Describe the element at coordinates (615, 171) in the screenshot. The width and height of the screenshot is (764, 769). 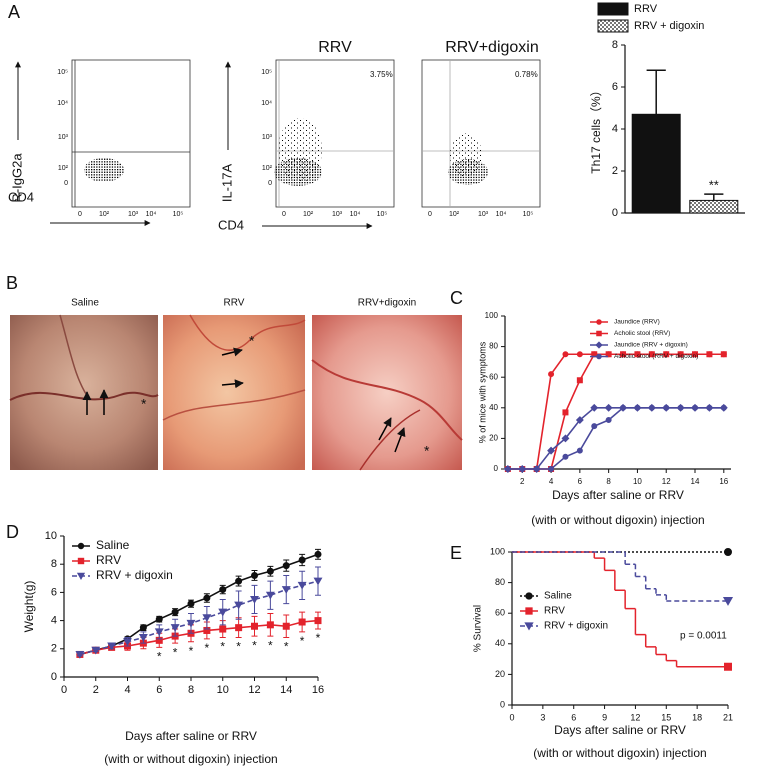
I see `y-tick-label: 2` at that location.